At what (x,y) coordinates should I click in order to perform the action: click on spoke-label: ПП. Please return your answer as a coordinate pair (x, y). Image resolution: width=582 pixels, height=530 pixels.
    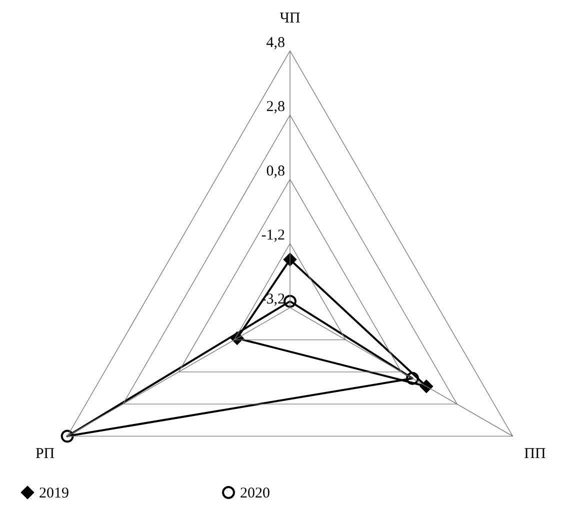
    Looking at the image, I should click on (535, 454).